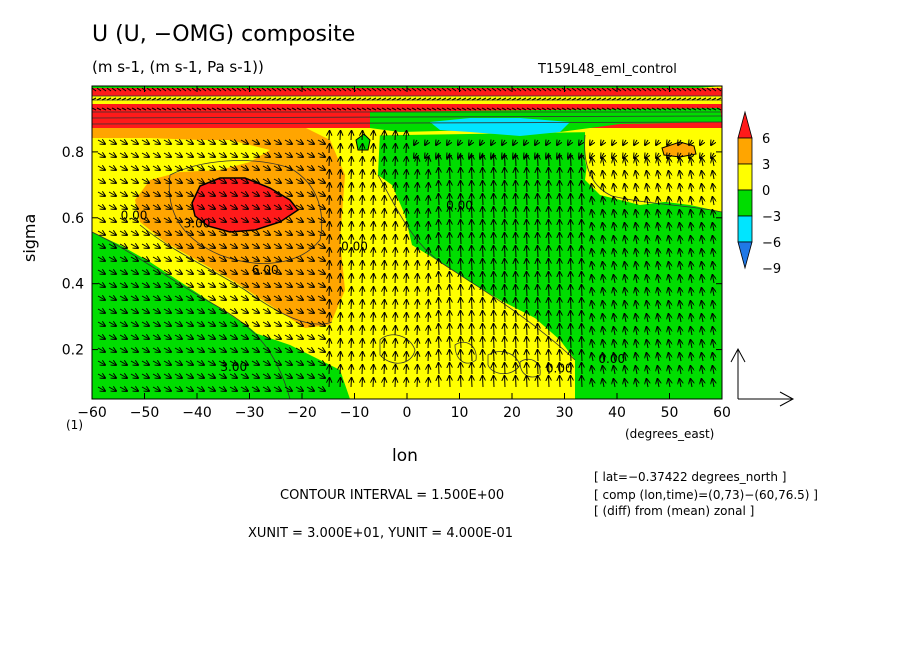 This screenshot has height=654, width=904. What do you see at coordinates (74, 425) in the screenshot?
I see `panel-number: (1)` at bounding box center [74, 425].